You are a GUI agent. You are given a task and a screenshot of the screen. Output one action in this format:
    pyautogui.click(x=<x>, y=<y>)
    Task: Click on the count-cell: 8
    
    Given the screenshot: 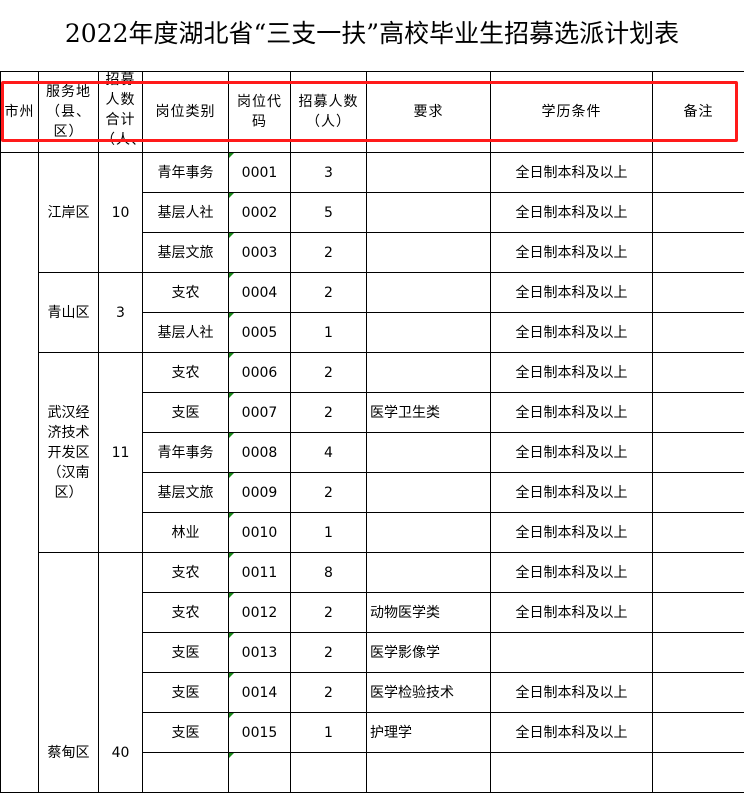 What is the action you would take?
    pyautogui.click(x=329, y=573)
    